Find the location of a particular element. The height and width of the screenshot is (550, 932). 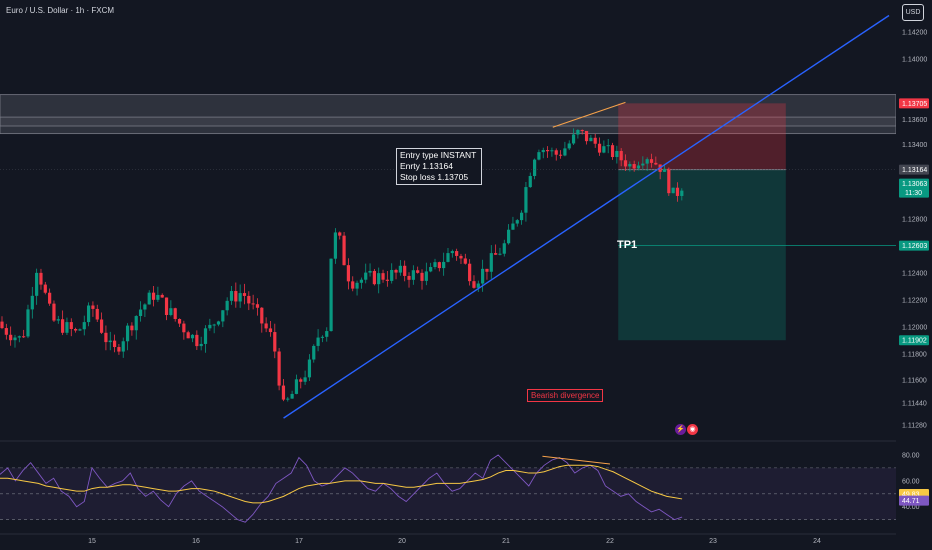

symbol-title: Euro / U.S. Dollar · 1h · FXCM is located at coordinates (60, 10).